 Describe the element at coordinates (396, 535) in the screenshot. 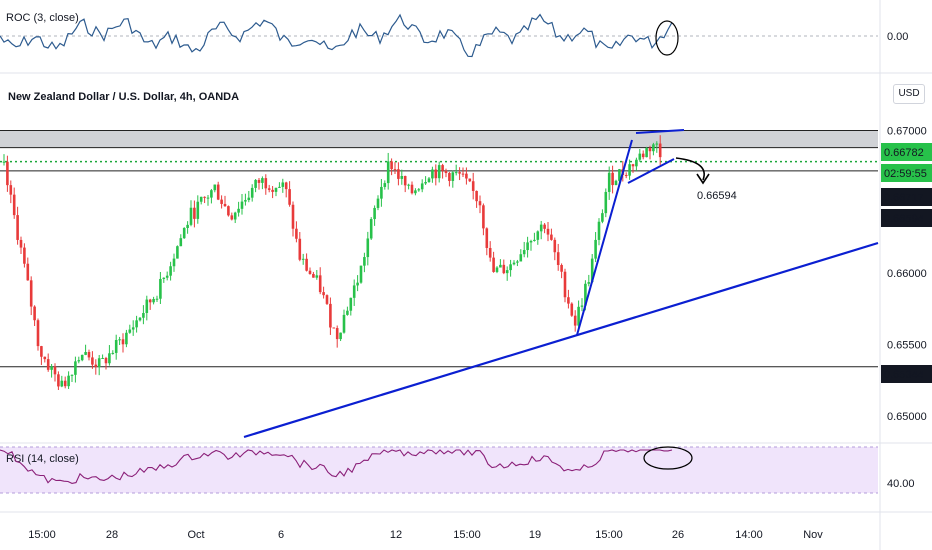

I see `x-tick-label: 12` at that location.